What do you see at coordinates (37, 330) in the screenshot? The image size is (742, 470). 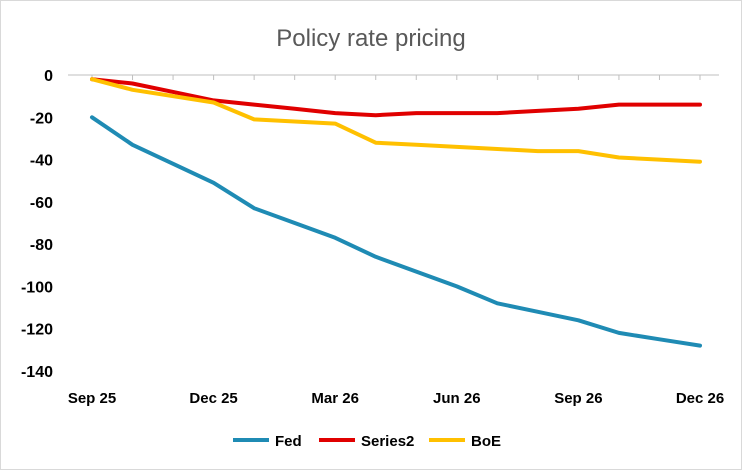 I see `y-tick-label: -120` at bounding box center [37, 330].